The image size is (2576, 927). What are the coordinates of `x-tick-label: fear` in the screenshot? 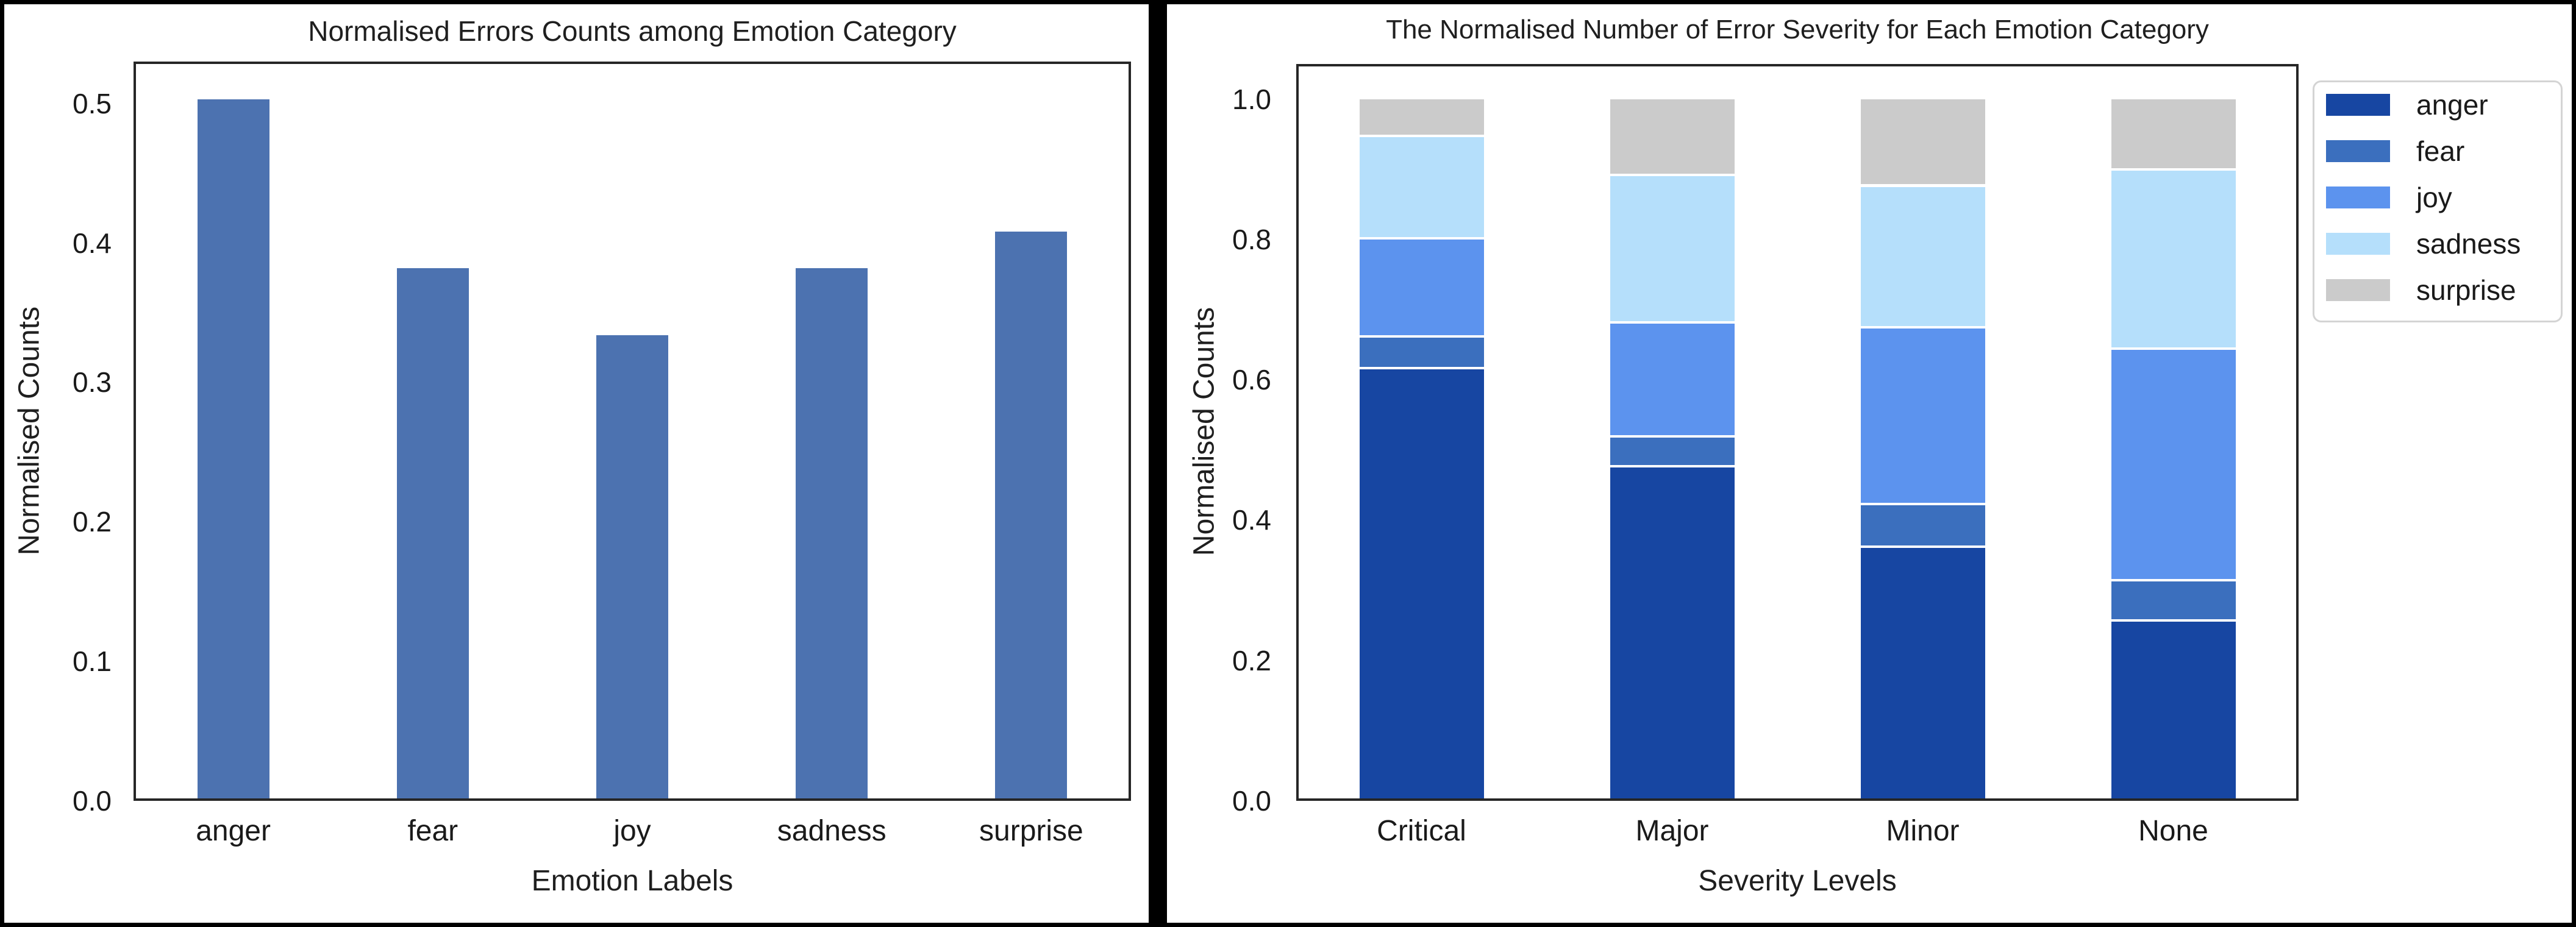 It's located at (432, 831).